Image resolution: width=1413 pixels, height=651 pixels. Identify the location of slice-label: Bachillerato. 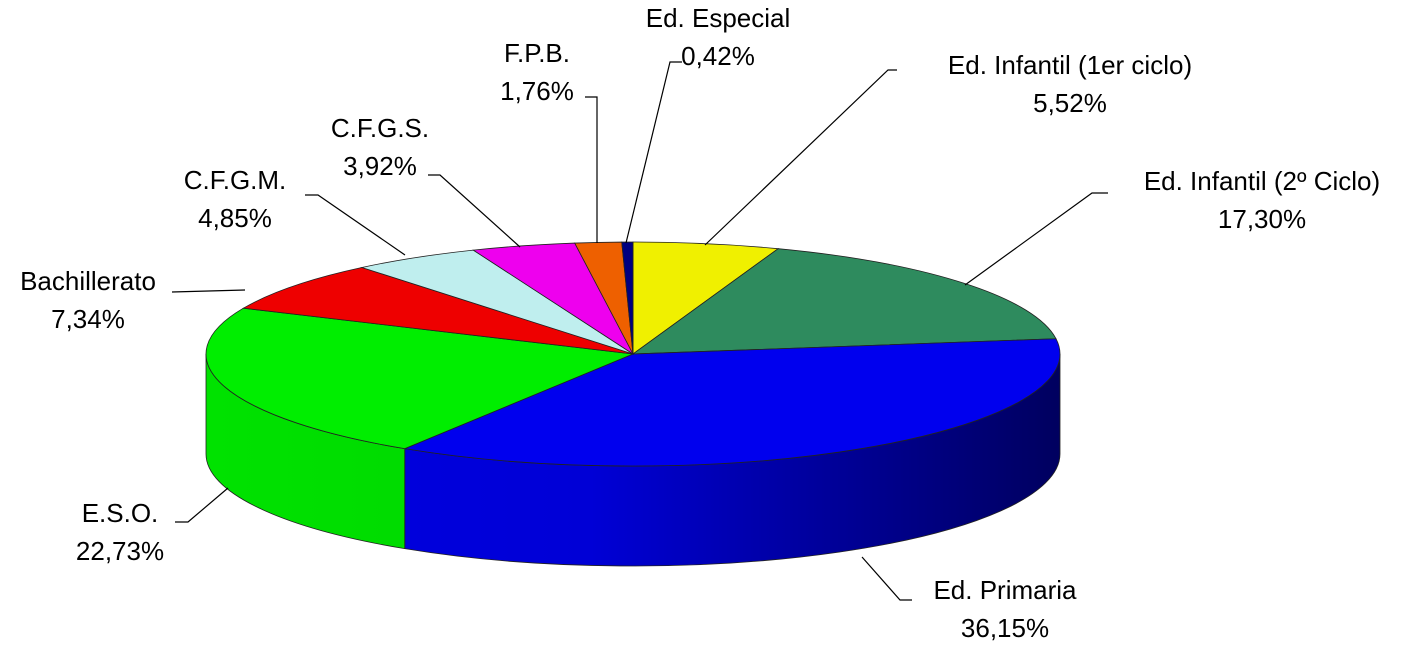
(88, 281).